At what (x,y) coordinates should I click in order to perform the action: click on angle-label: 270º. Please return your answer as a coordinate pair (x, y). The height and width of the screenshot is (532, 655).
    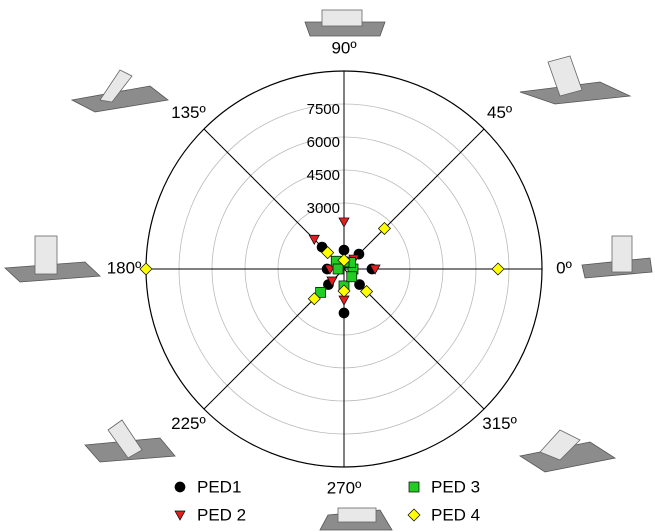
    Looking at the image, I should click on (344, 487).